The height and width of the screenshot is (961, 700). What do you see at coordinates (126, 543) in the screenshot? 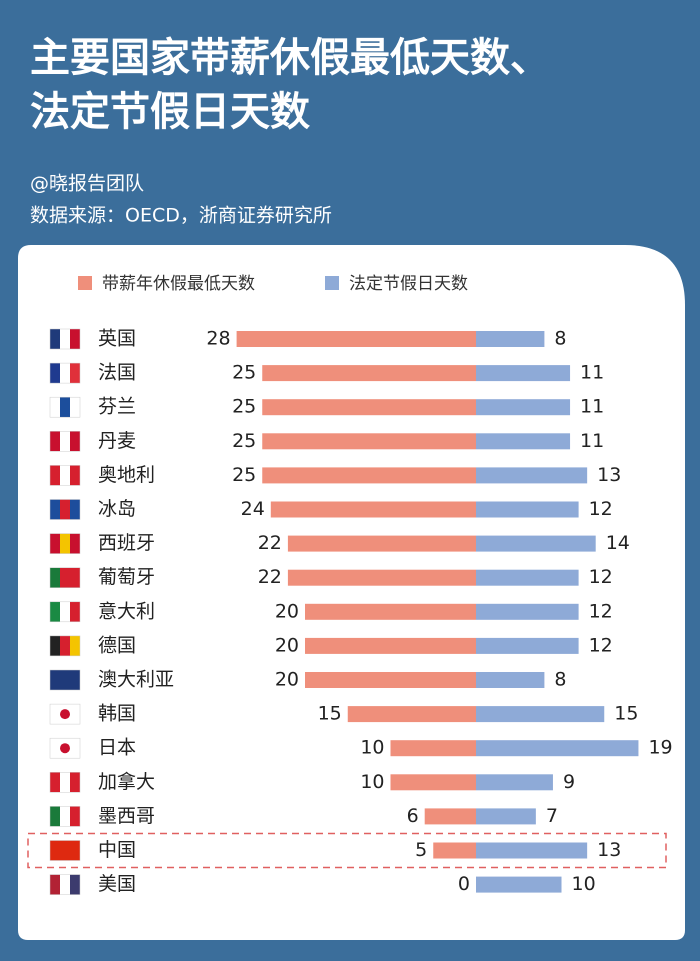
I see `category-label: 西班牙` at bounding box center [126, 543].